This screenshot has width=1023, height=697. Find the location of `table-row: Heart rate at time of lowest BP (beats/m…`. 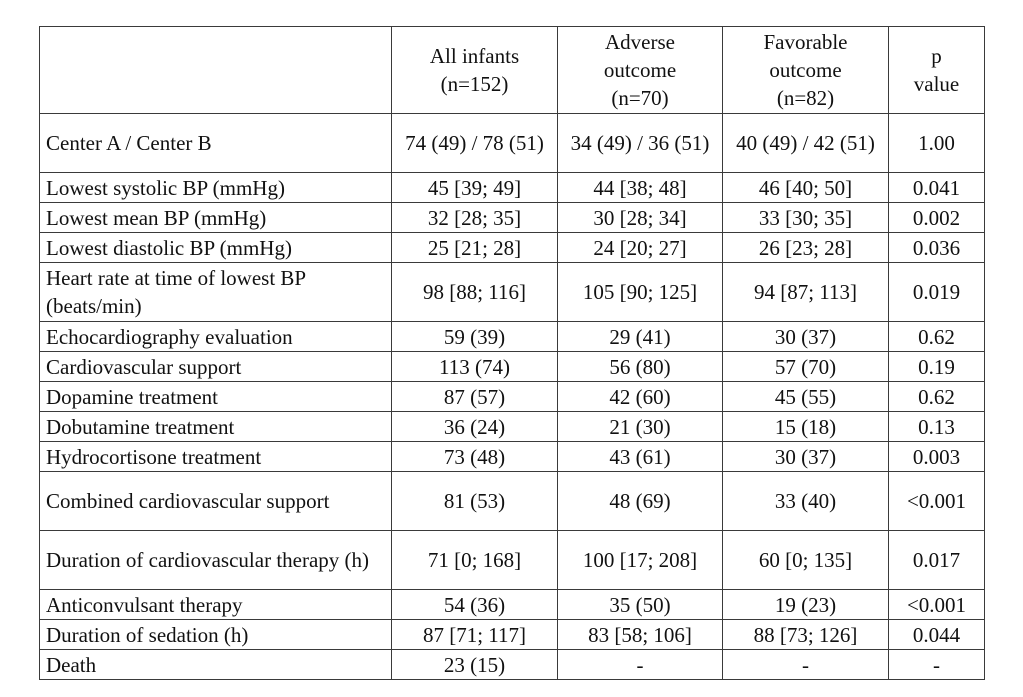

table-row: Heart rate at time of lowest BP (beats/m… is located at coordinates (512, 292).